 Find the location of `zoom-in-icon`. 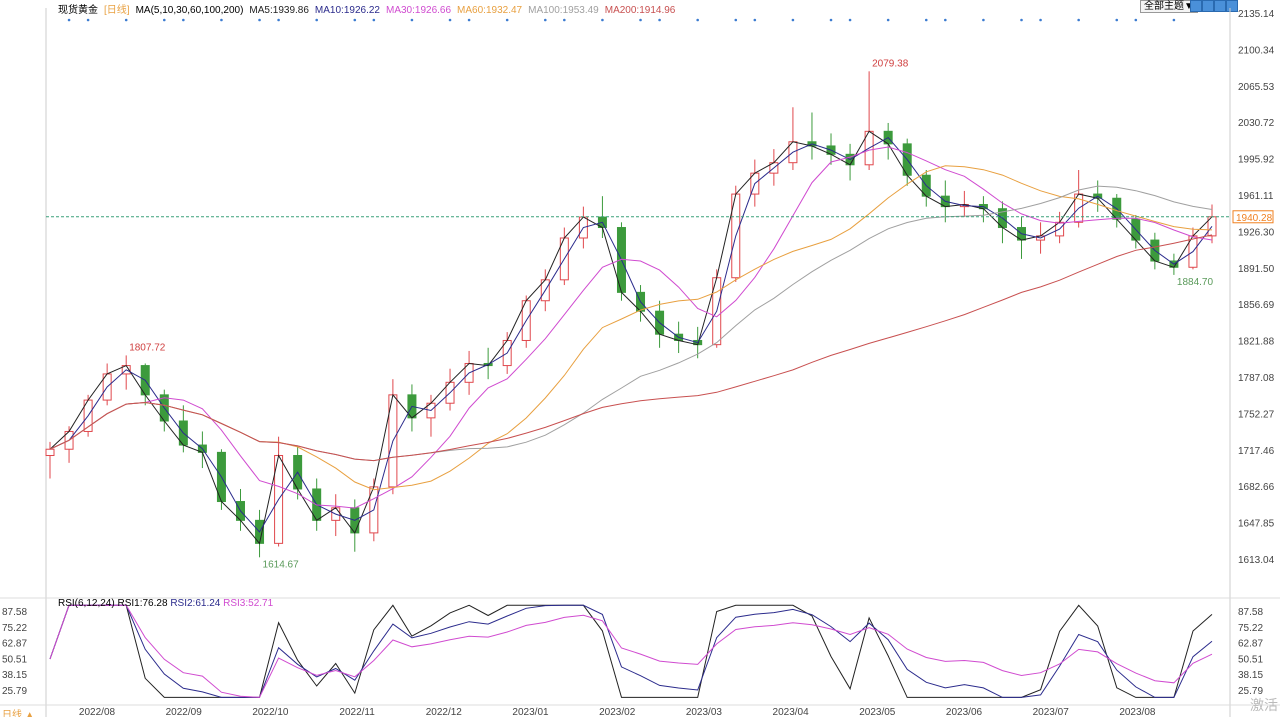

zoom-in-icon is located at coordinates (1196, 6).